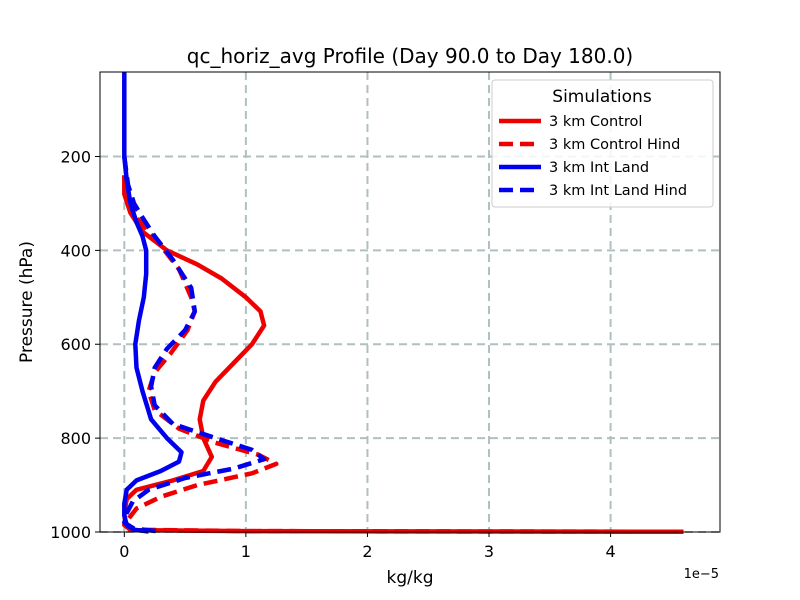 The image size is (800, 600). What do you see at coordinates (153, 303) in the screenshot?
I see `series-line-3-km-int-land` at bounding box center [153, 303].